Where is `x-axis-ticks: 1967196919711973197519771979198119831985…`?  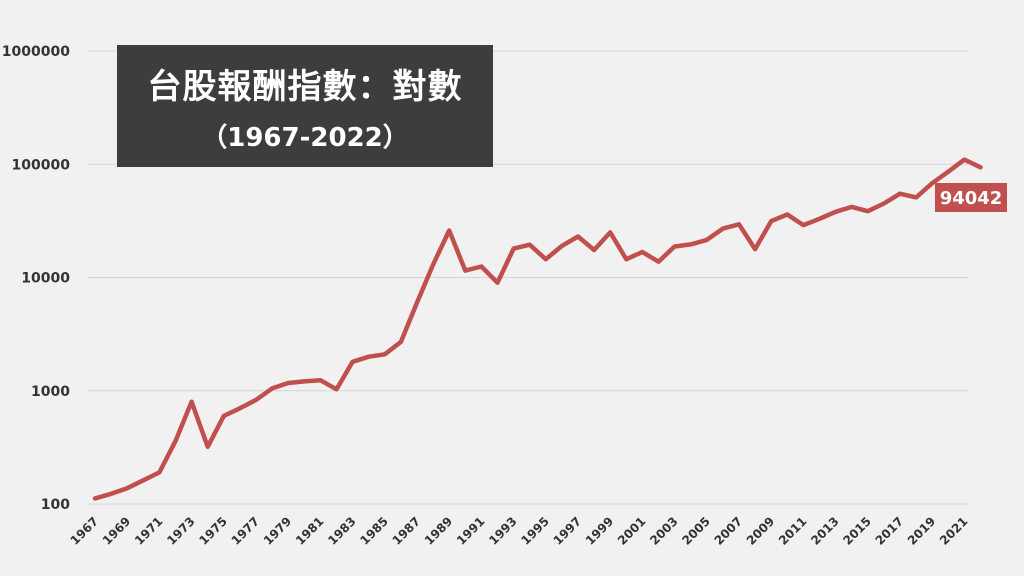
x-axis-ticks: 1967196919711973197519771979198119831985… is located at coordinates (519, 531).